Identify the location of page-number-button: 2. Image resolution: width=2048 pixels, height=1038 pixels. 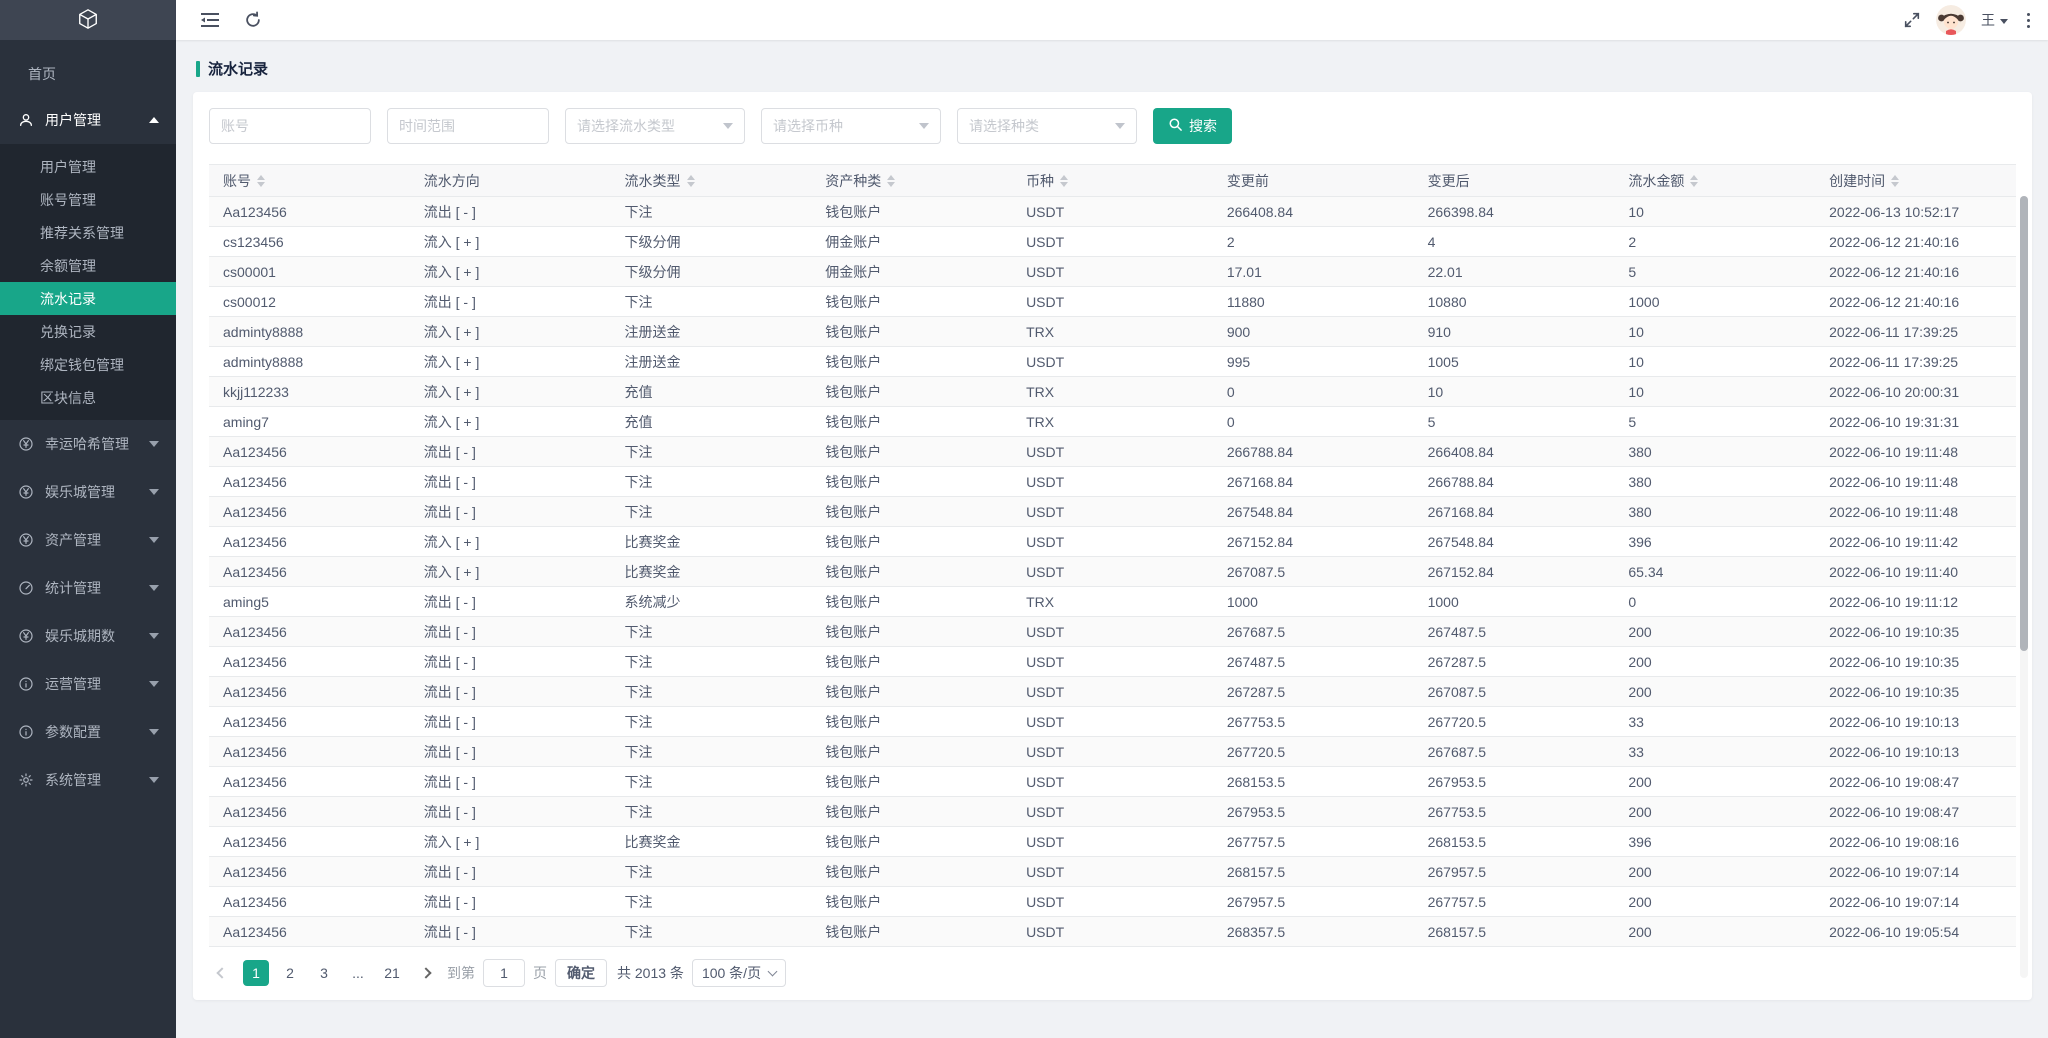
(290, 973).